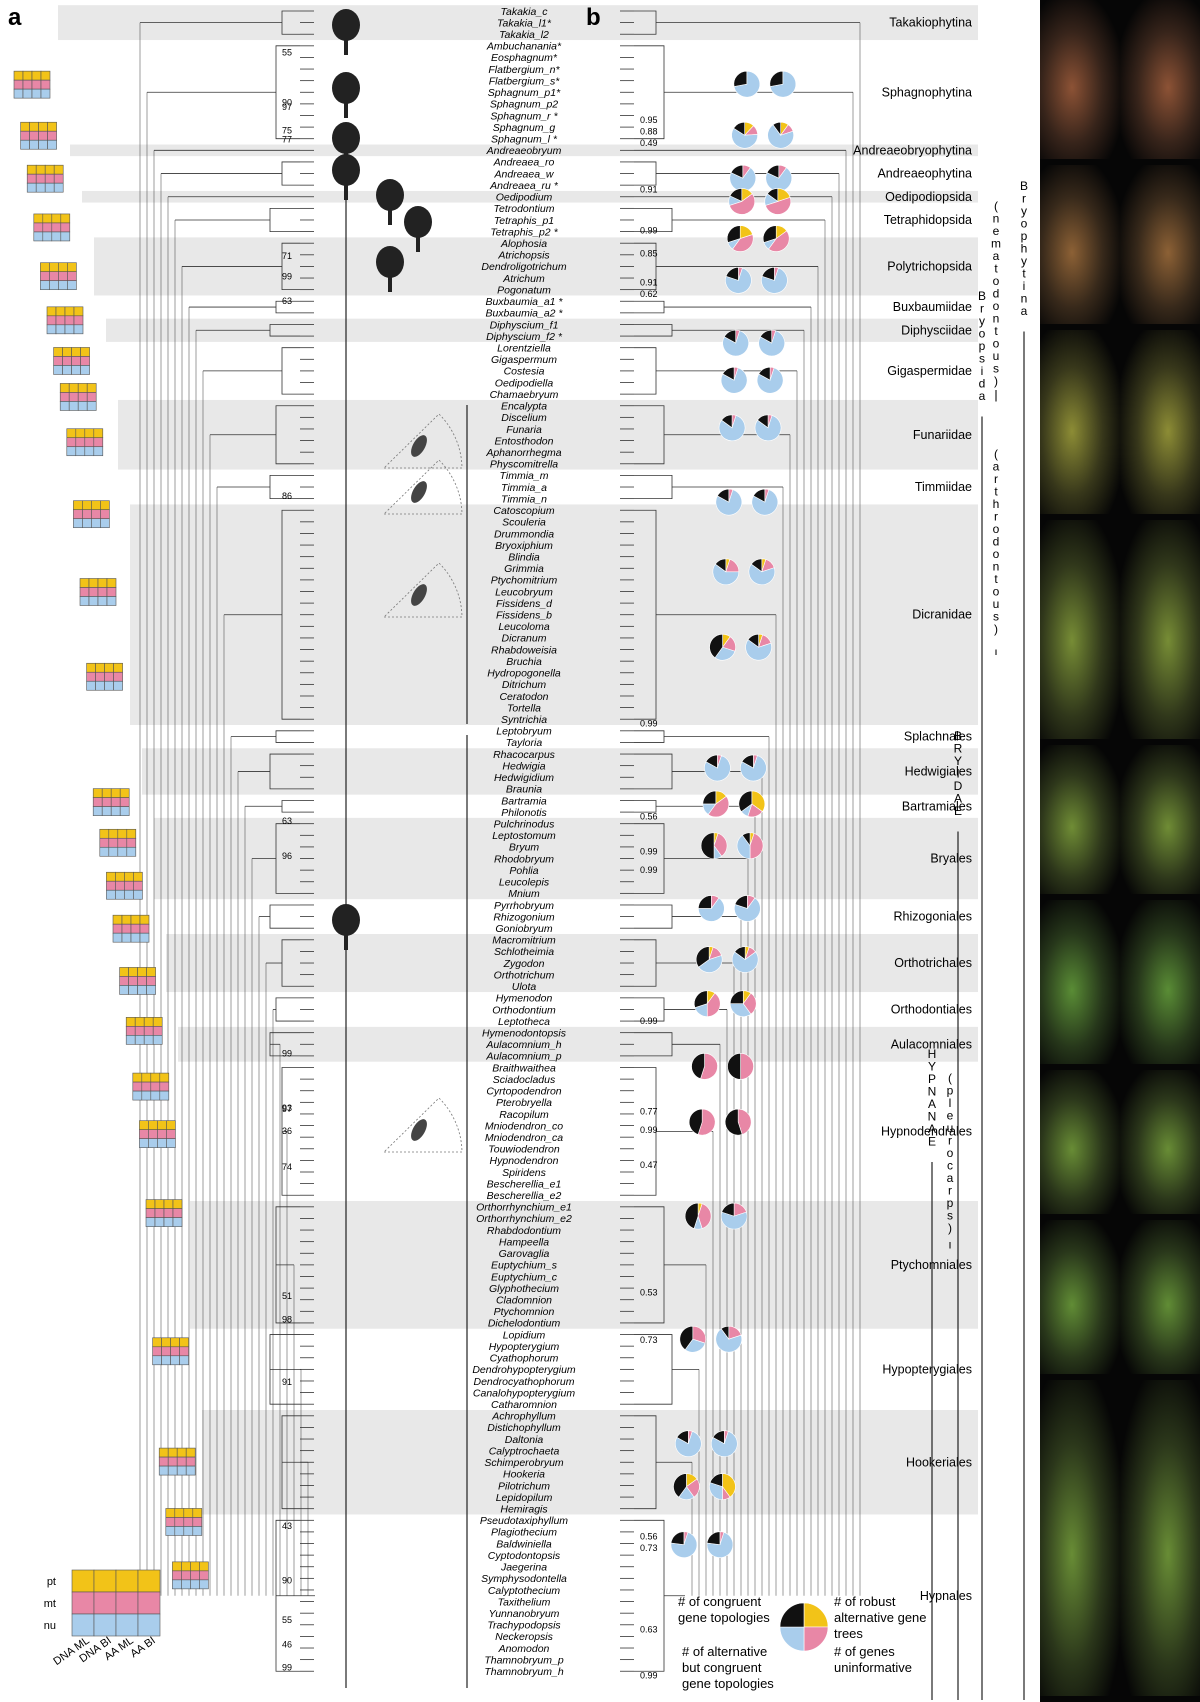  I want to click on taxon-label: Orthotrichum, so click(524, 975).